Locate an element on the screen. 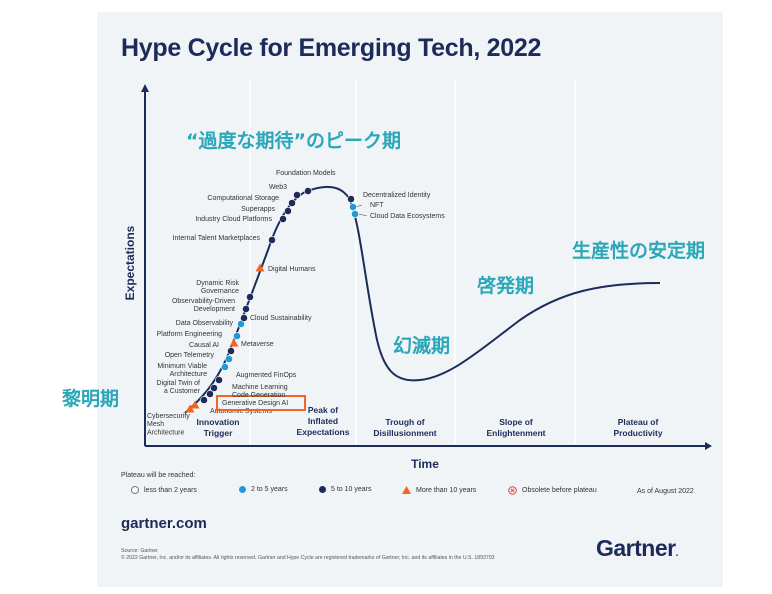 The image size is (772, 594). legend-label: More than 10 years is located at coordinates (446, 490).